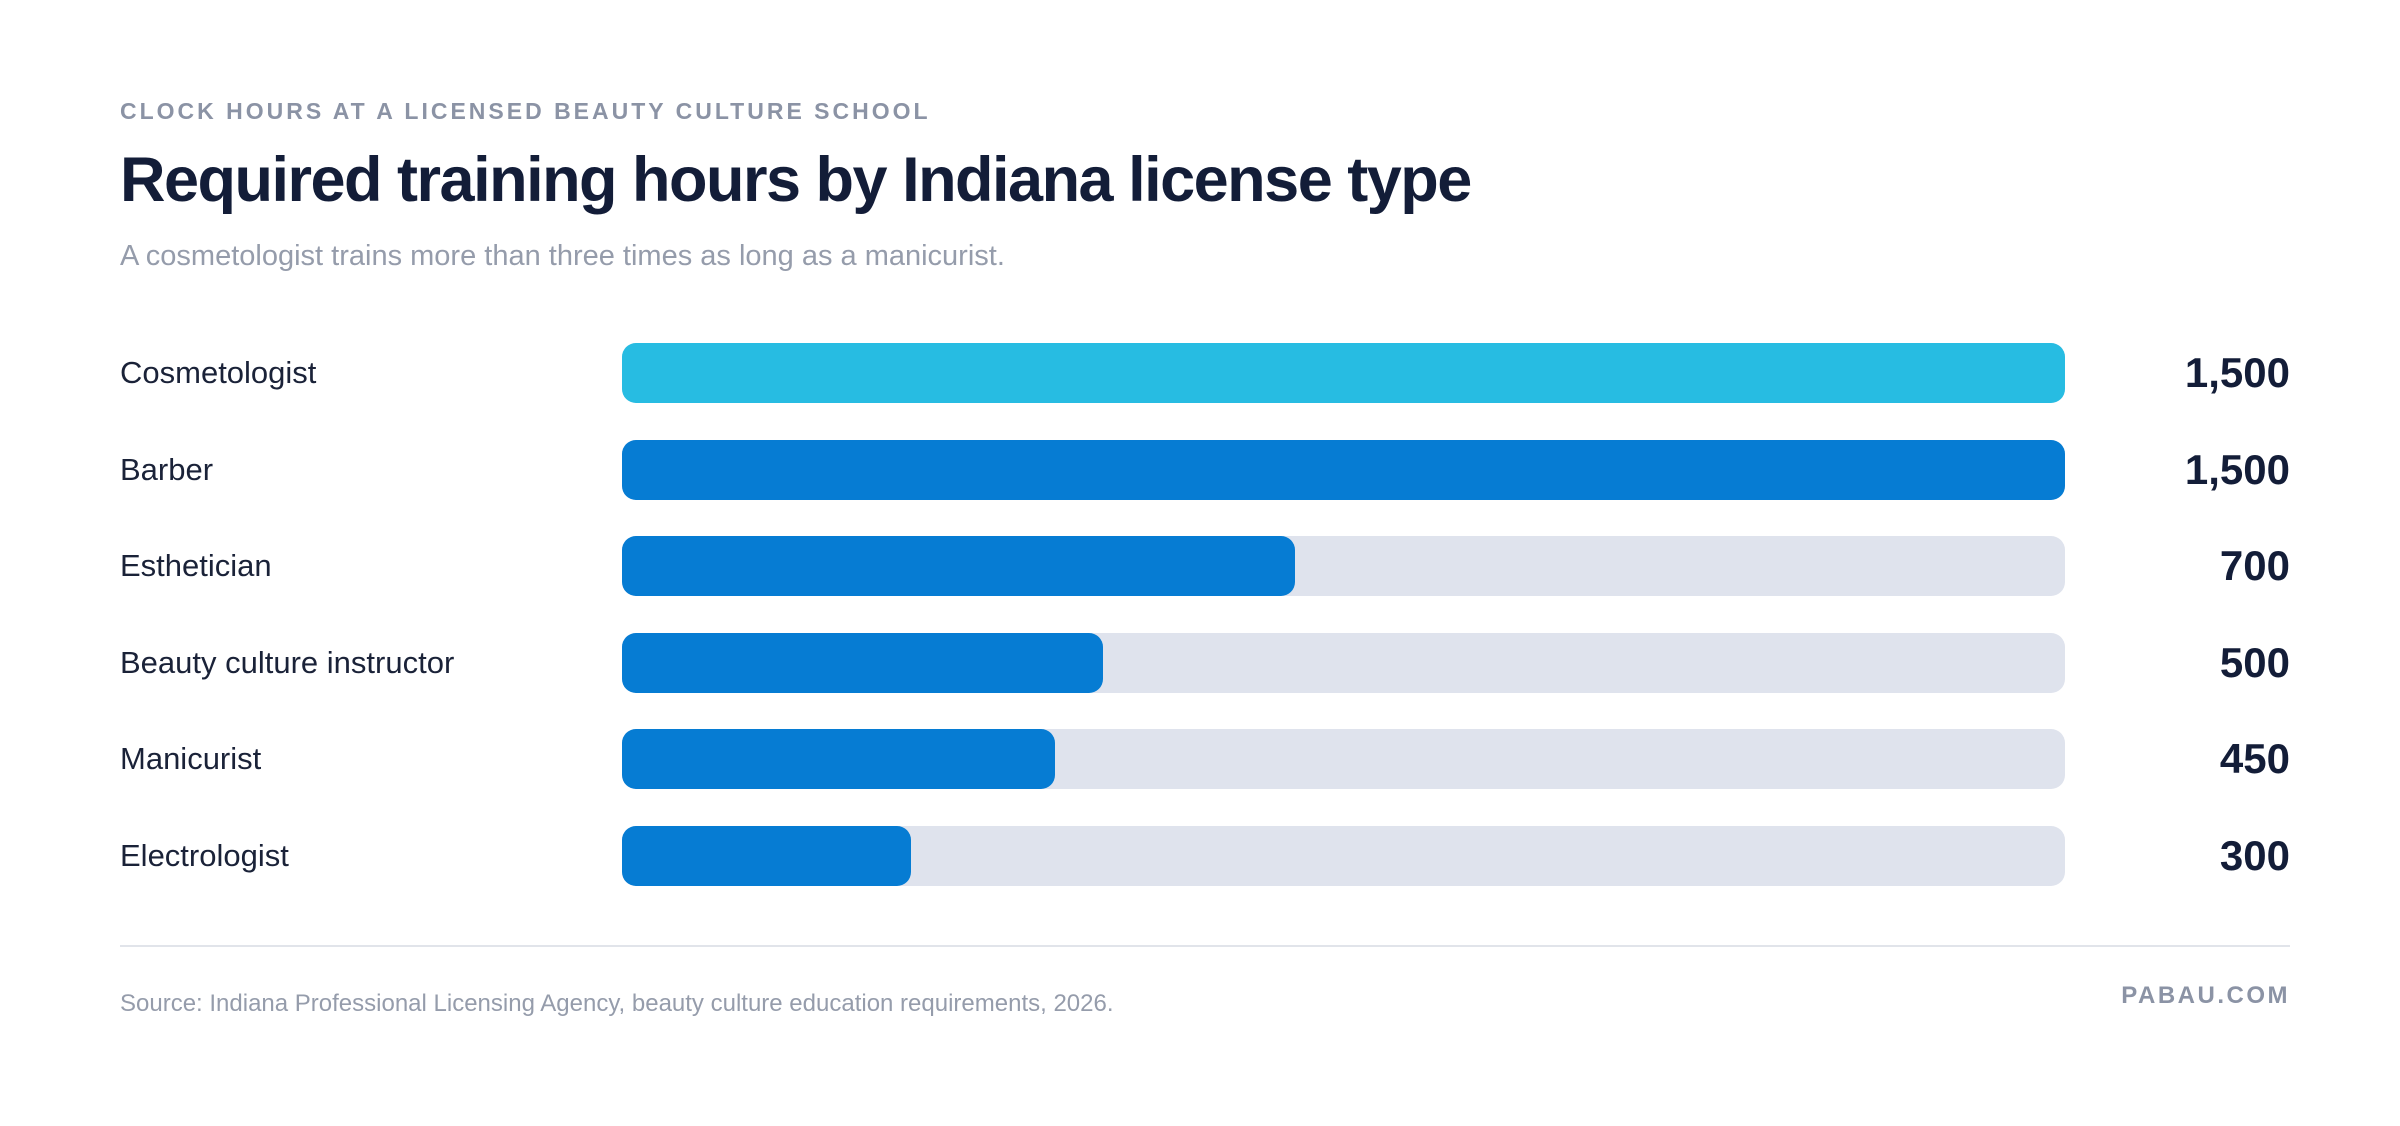  What do you see at coordinates (167, 469) in the screenshot?
I see `category-label: Barber` at bounding box center [167, 469].